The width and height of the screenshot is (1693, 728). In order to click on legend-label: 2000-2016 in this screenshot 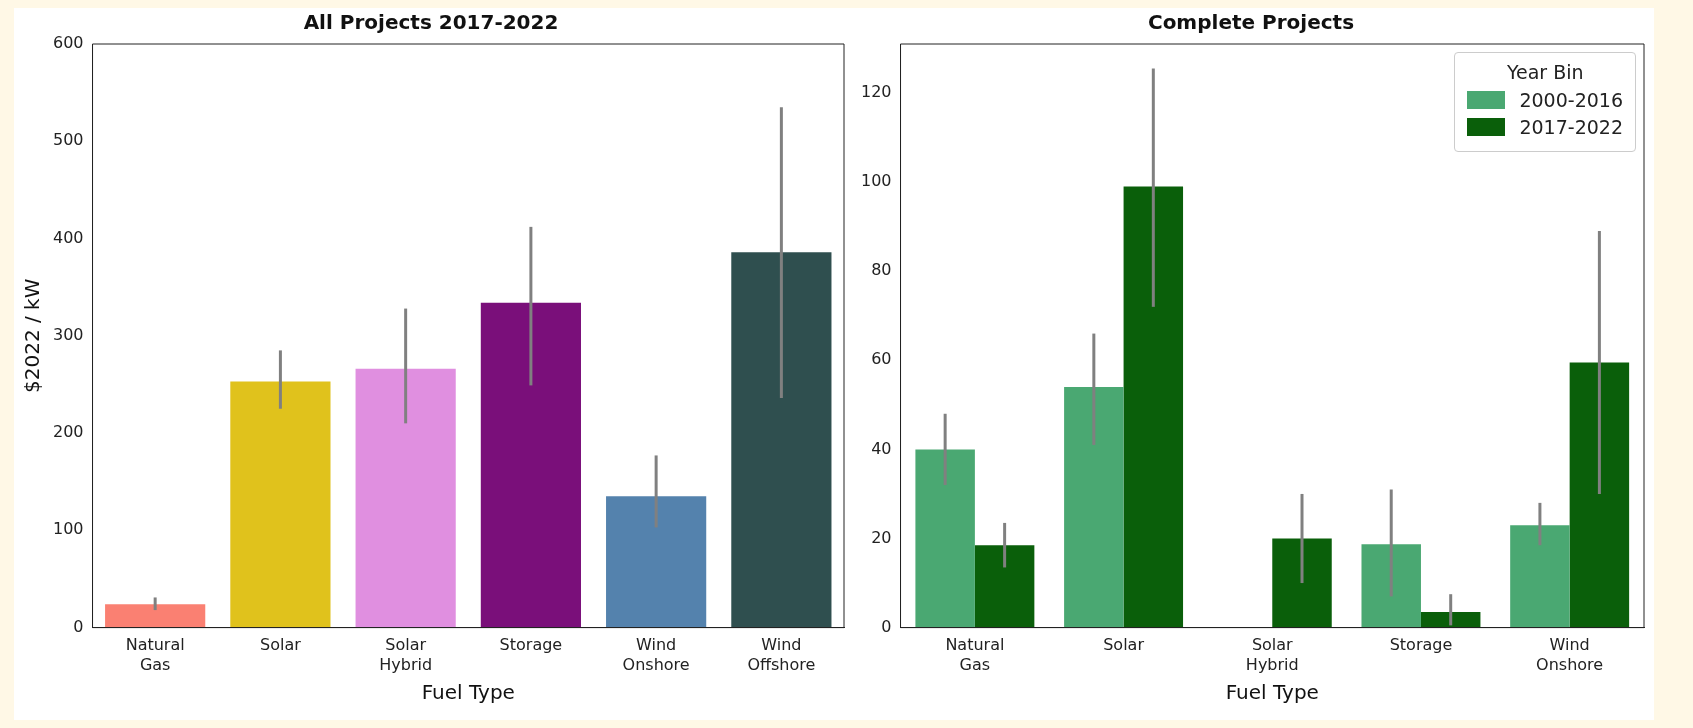, I will do `click(1571, 100)`.